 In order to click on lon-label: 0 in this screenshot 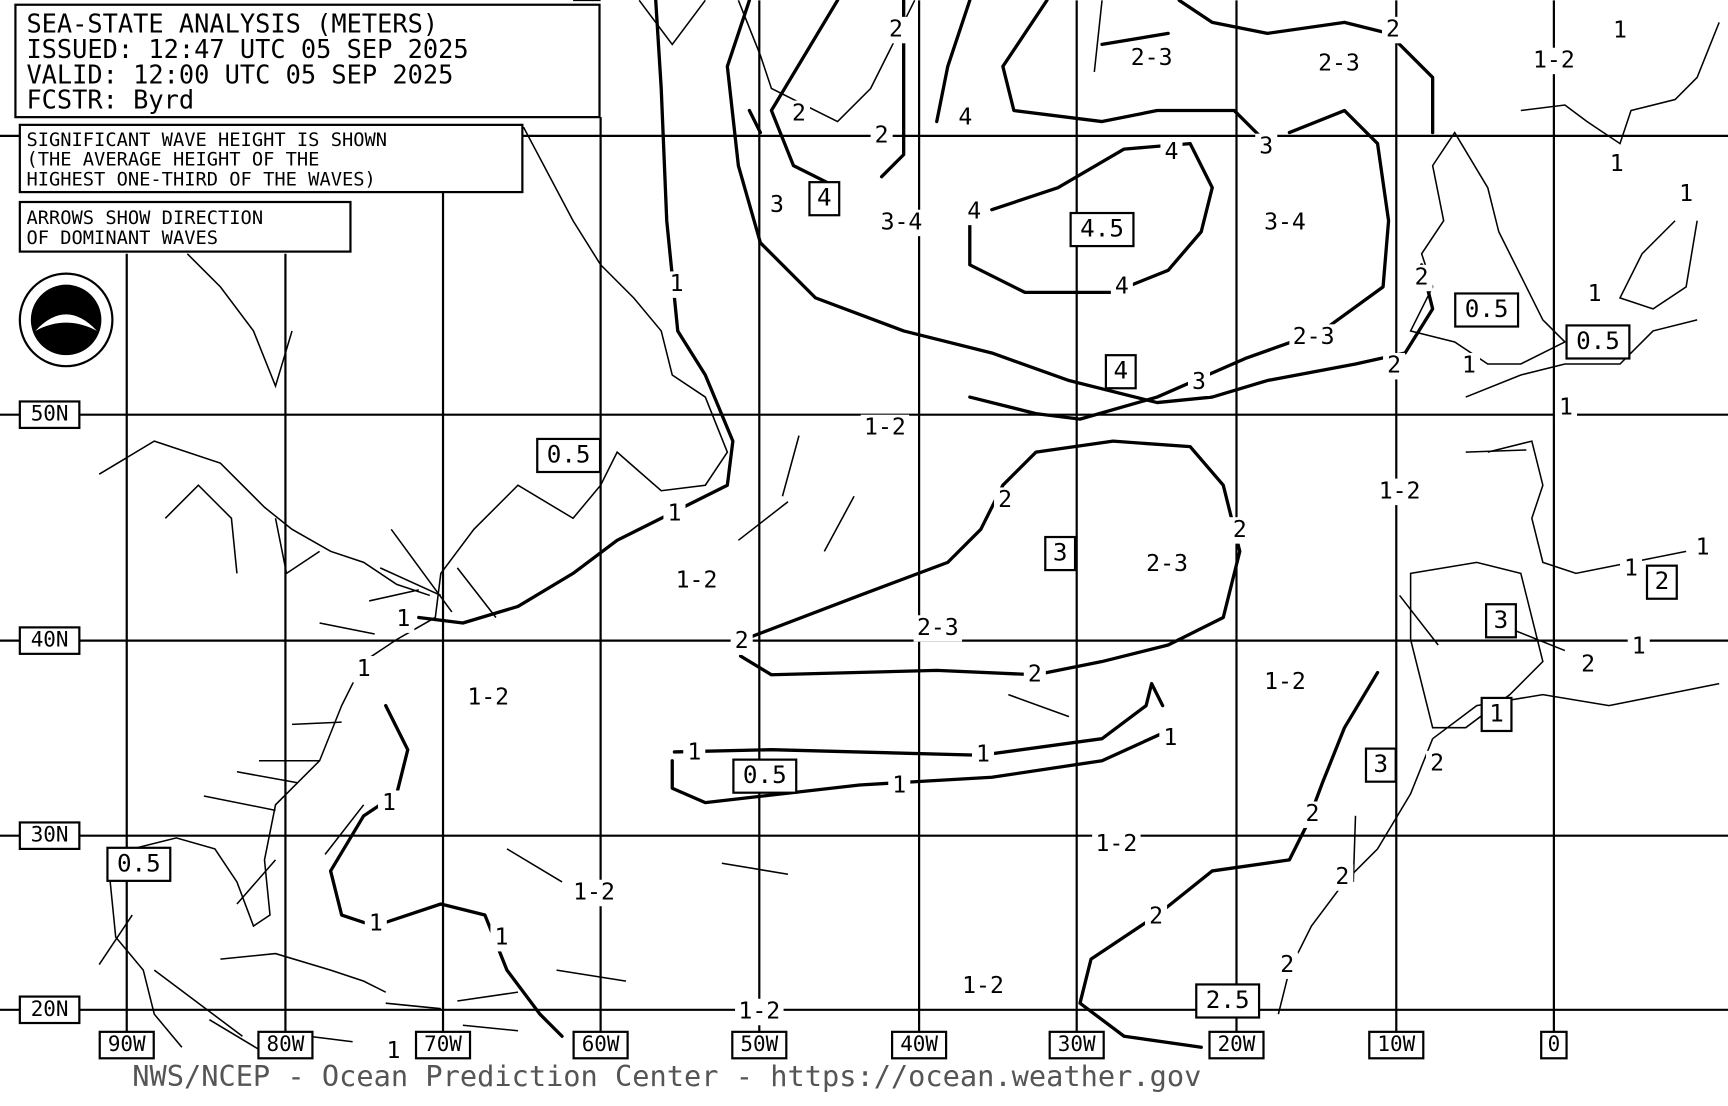, I will do `click(1554, 1044)`.